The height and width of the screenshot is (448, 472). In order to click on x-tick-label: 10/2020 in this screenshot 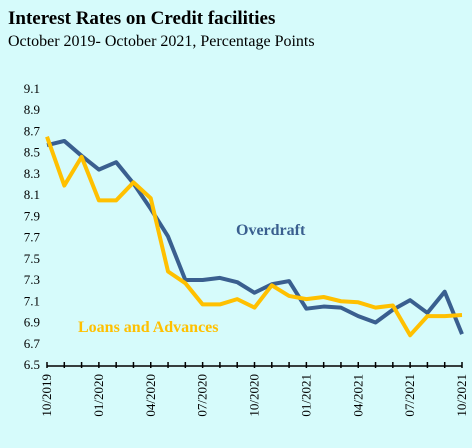, I will do `click(254, 395)`.